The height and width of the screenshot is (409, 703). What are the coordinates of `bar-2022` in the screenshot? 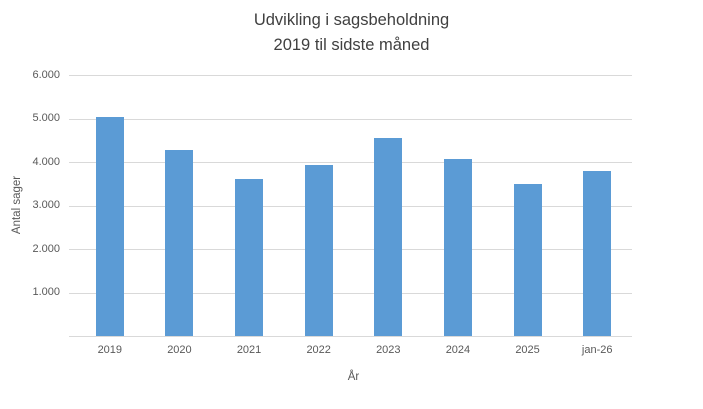 It's located at (318, 250).